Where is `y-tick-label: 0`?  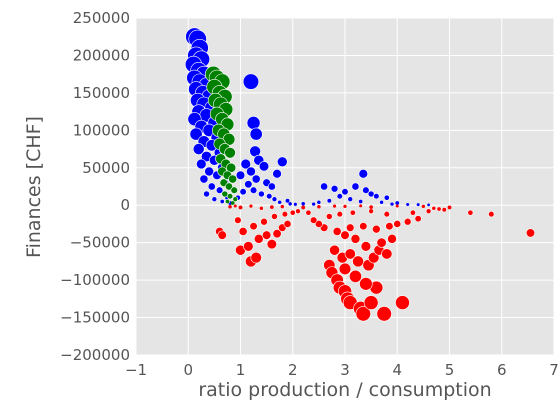 y-tick-label: 0 is located at coordinates (125, 205).